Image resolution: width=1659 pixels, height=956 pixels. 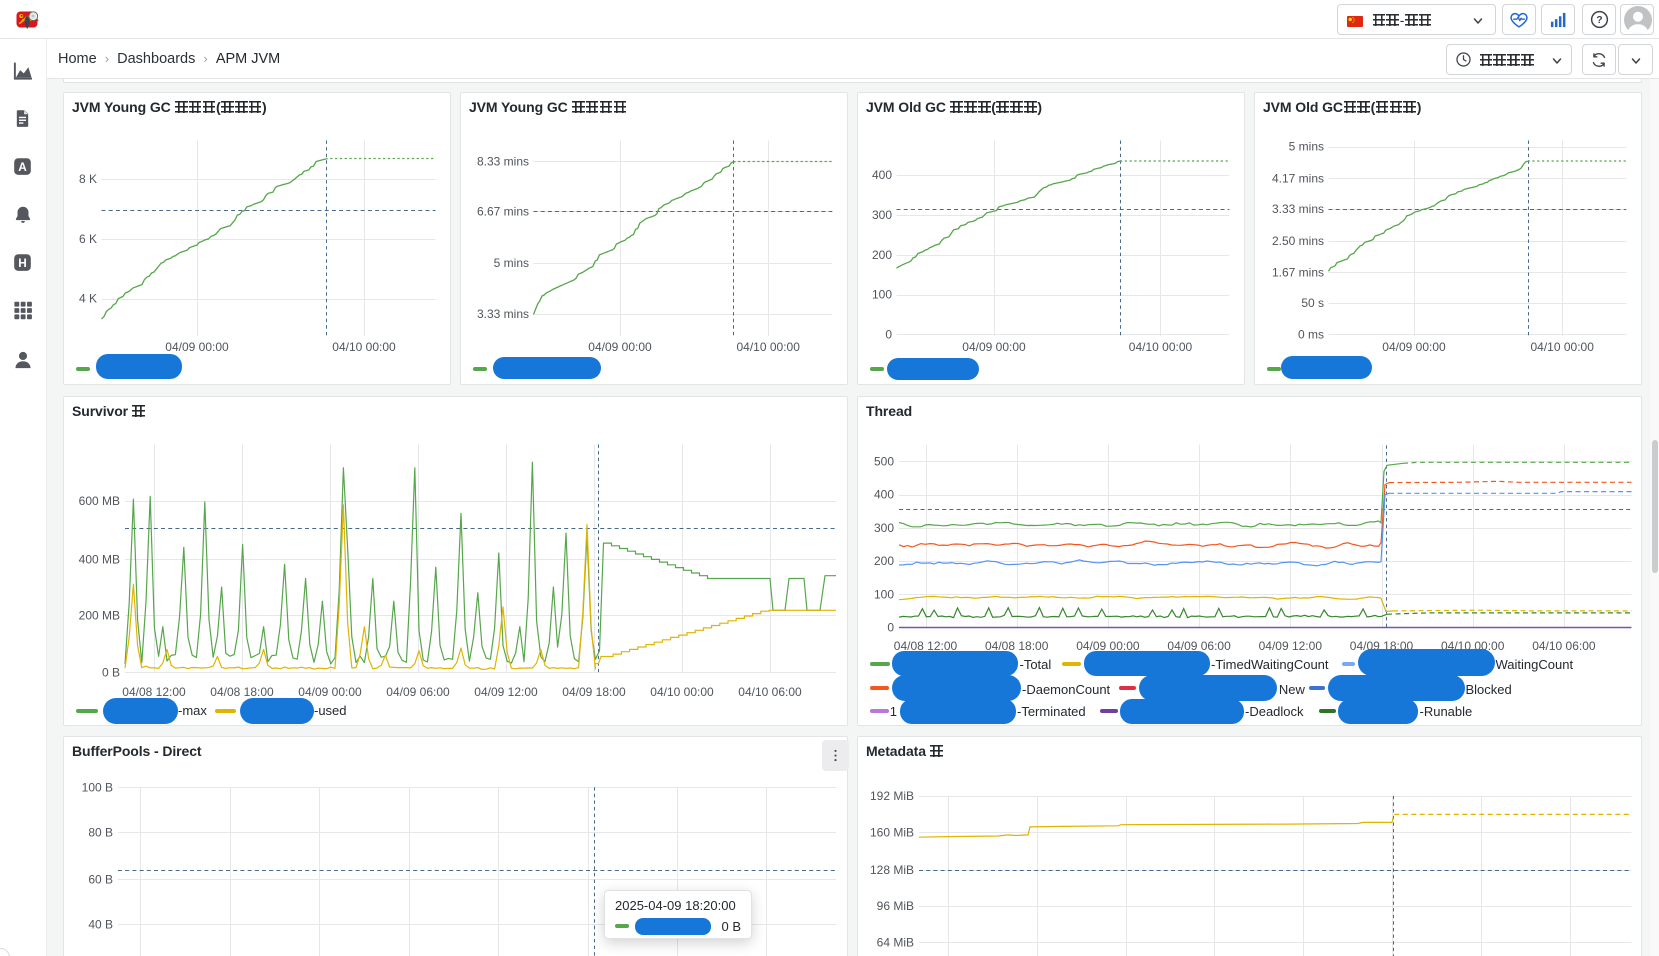 I want to click on svg-text: 04/09 18:00, so click(x=594, y=692).